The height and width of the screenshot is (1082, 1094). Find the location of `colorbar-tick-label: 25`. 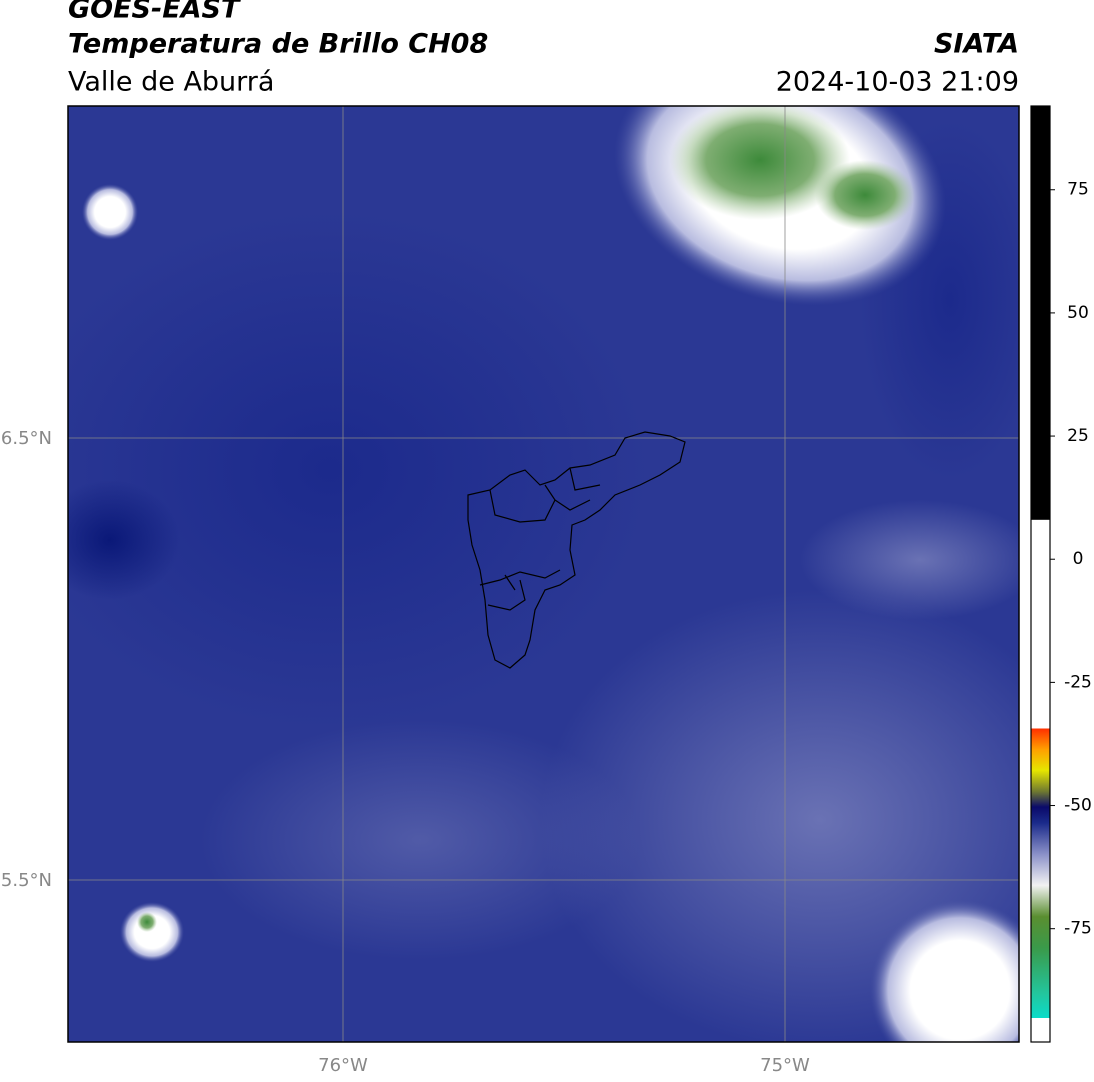

colorbar-tick-label: 25 is located at coordinates (1078, 436).